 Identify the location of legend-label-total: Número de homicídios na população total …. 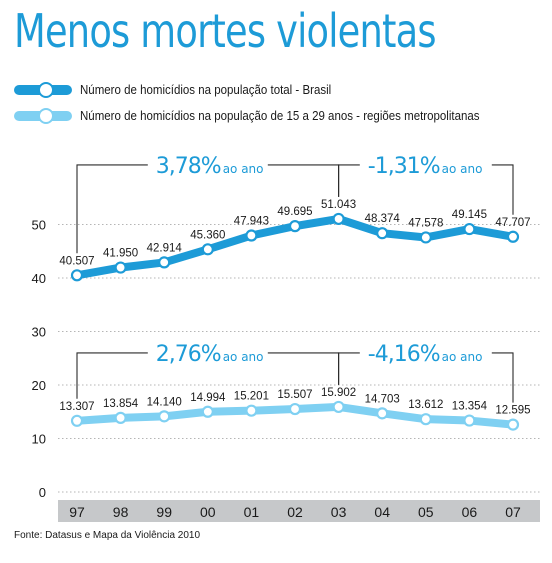
(206, 90).